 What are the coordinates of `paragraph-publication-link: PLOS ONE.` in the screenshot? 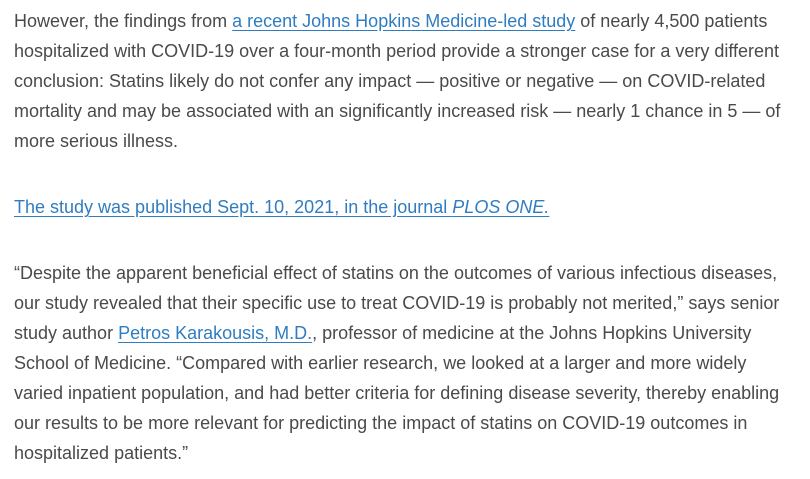 It's located at (501, 207).